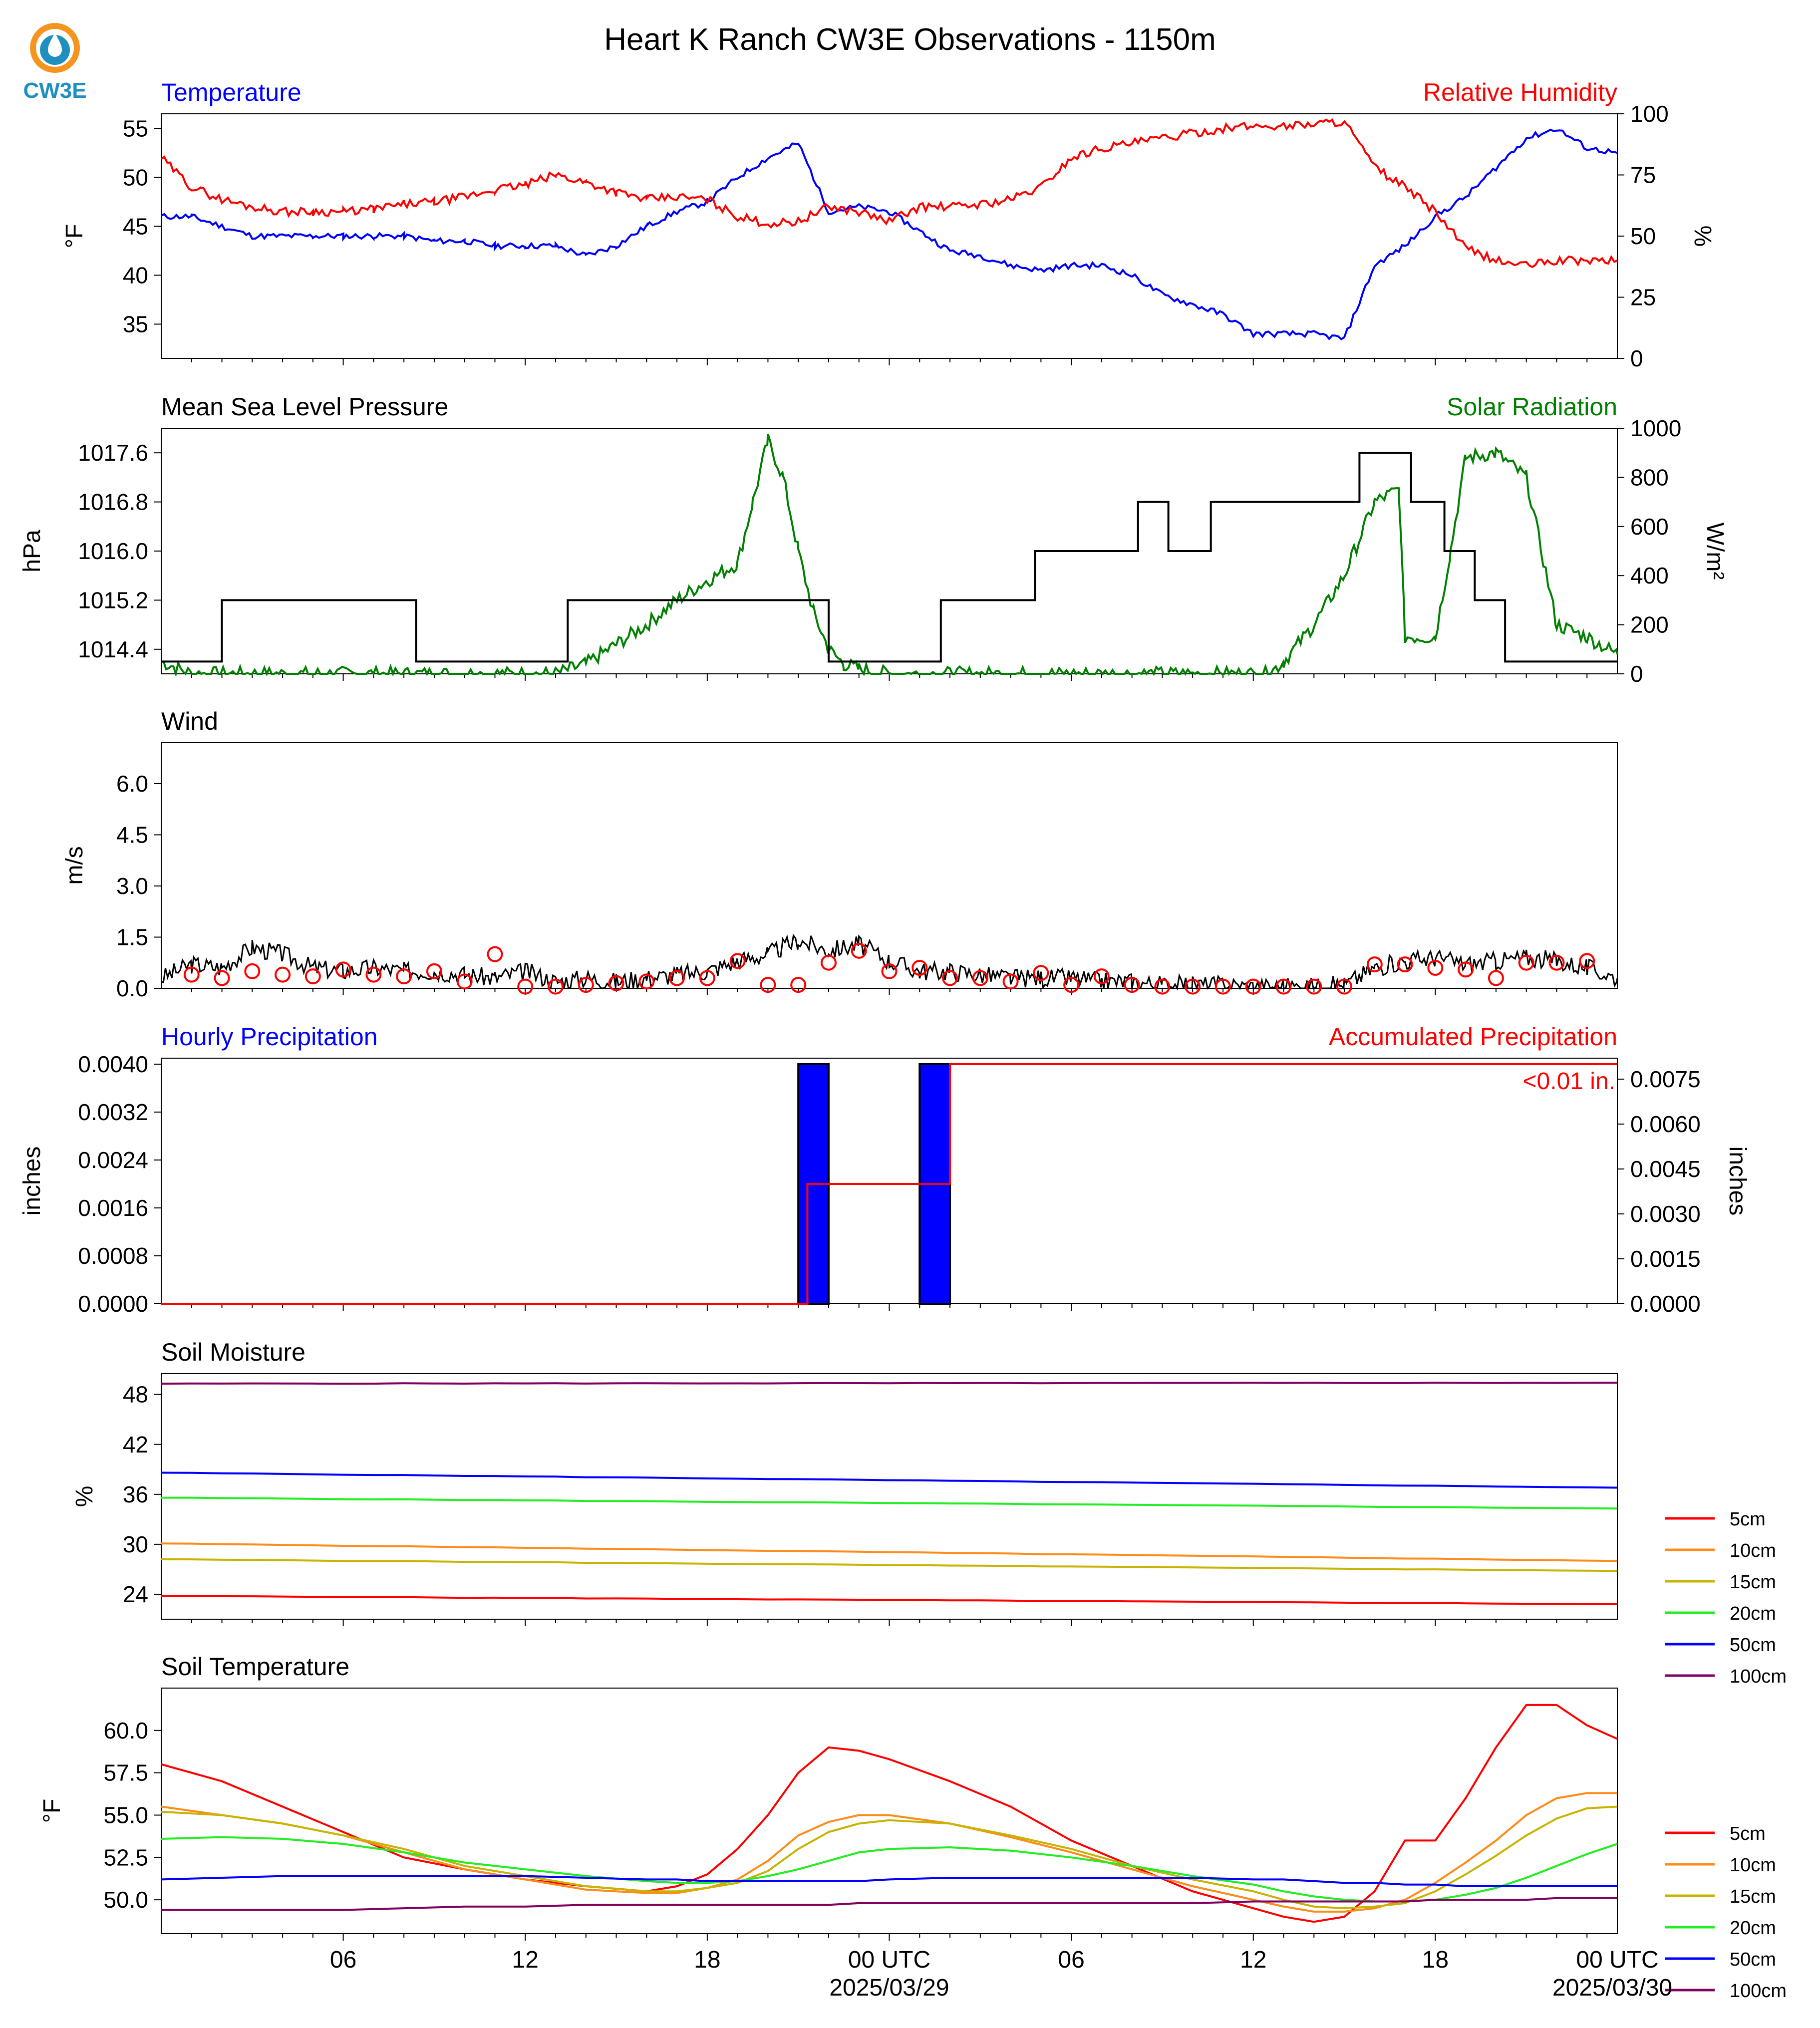 Image resolution: width=1820 pixels, height=2028 pixels. What do you see at coordinates (125, 1900) in the screenshot?
I see `y-left-tick-label: 50.0` at bounding box center [125, 1900].